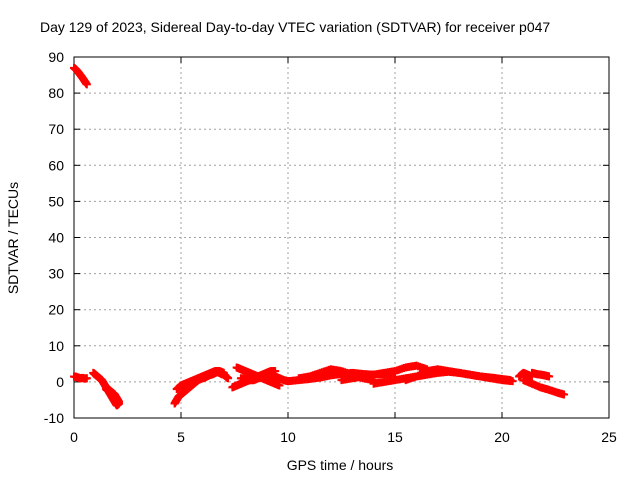  Describe the element at coordinates (340, 465) in the screenshot. I see `x-axis-label: GPS time / hours` at that location.